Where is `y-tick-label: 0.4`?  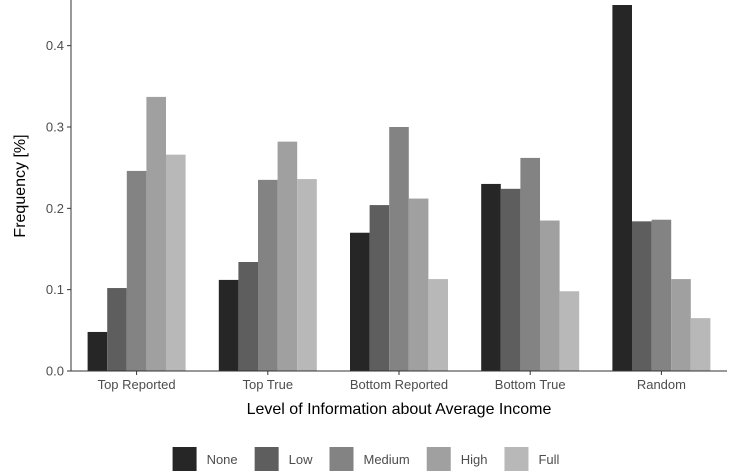 y-tick-label: 0.4 is located at coordinates (55, 45).